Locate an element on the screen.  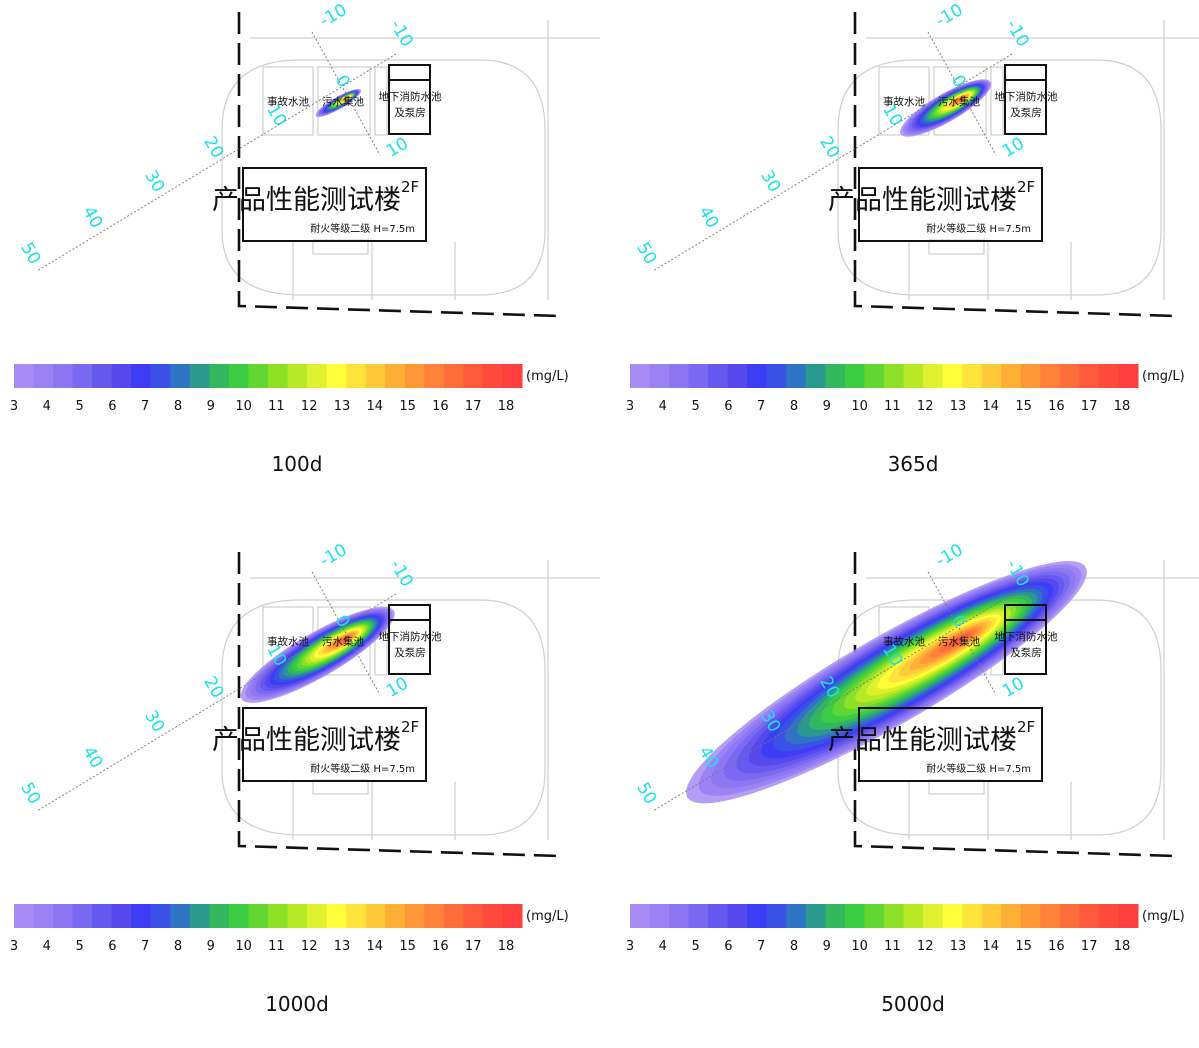
long-profile-tick: -10 is located at coordinates (401, 33).